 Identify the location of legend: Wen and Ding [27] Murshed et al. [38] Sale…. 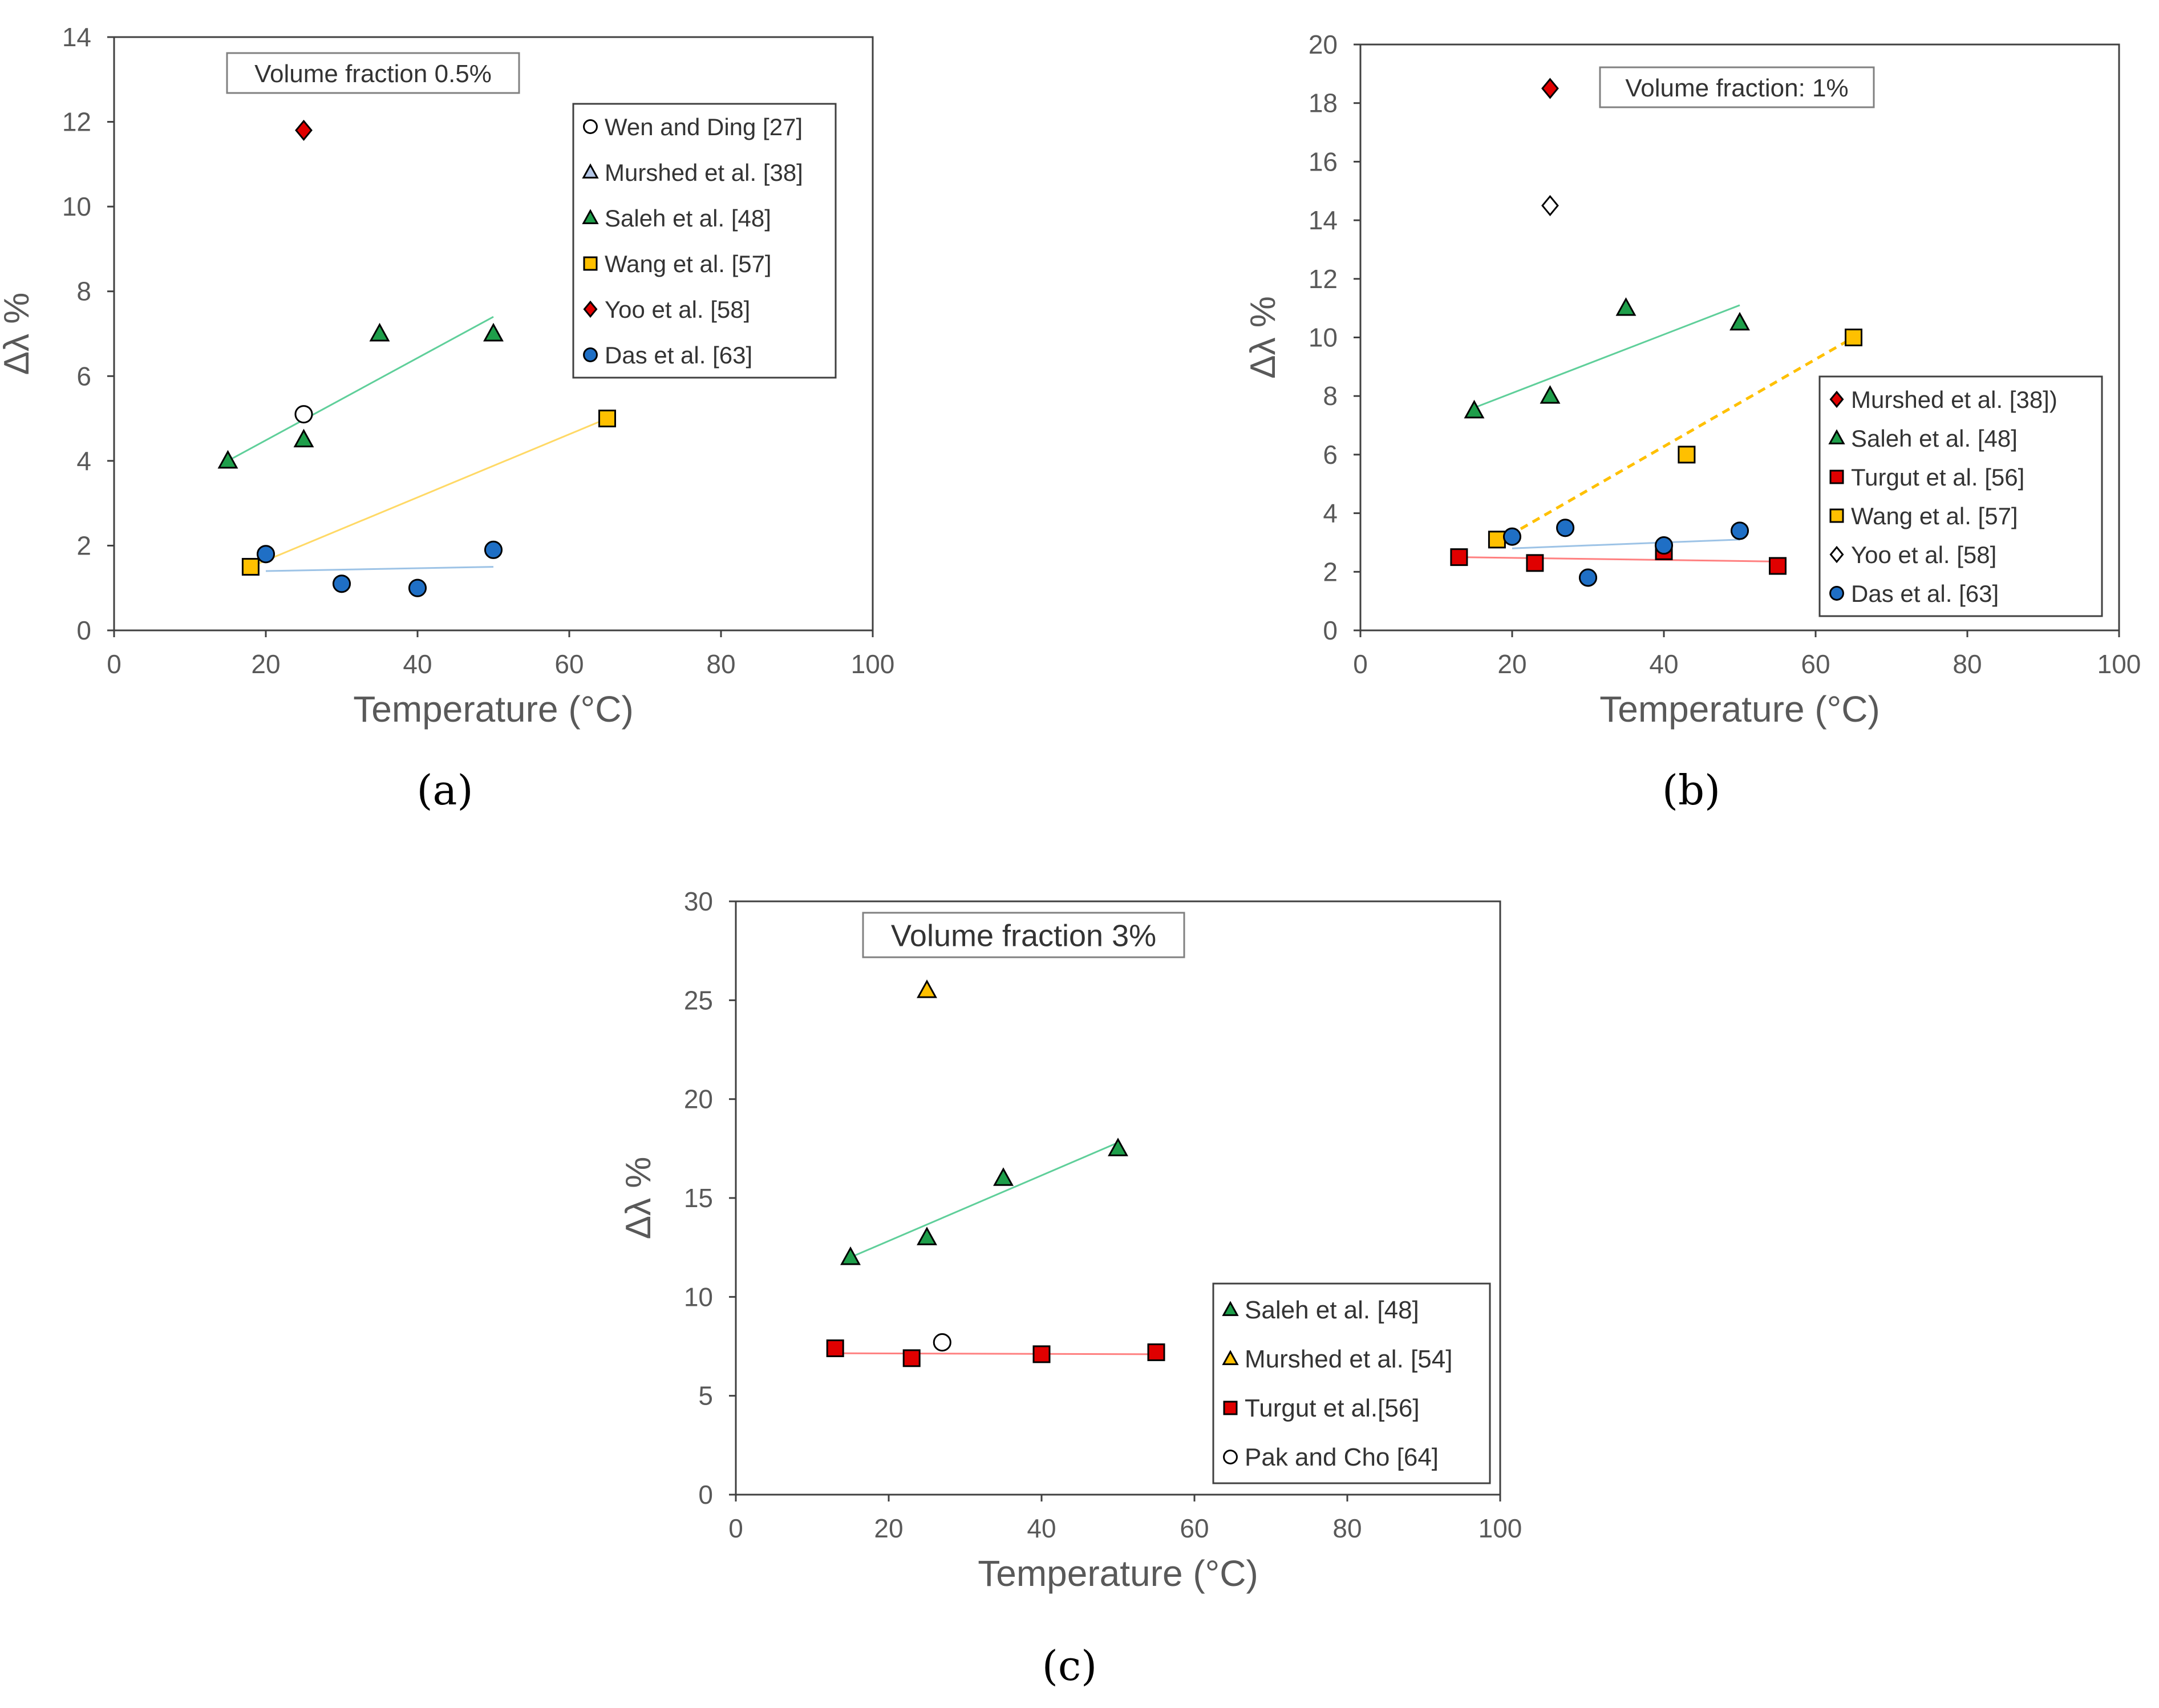
(704, 241).